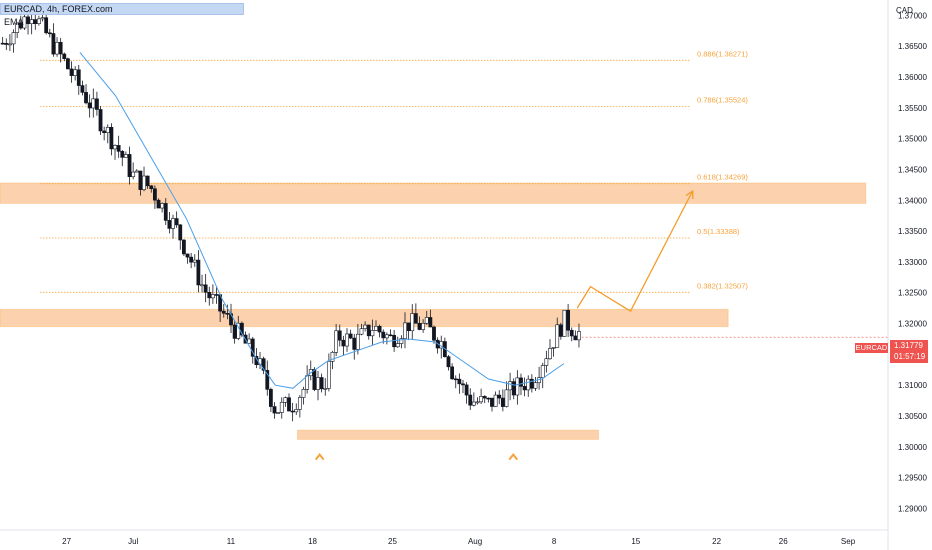 This screenshot has width=932, height=550. Describe the element at coordinates (231, 541) in the screenshot. I see `x-tick-label: 11` at that location.